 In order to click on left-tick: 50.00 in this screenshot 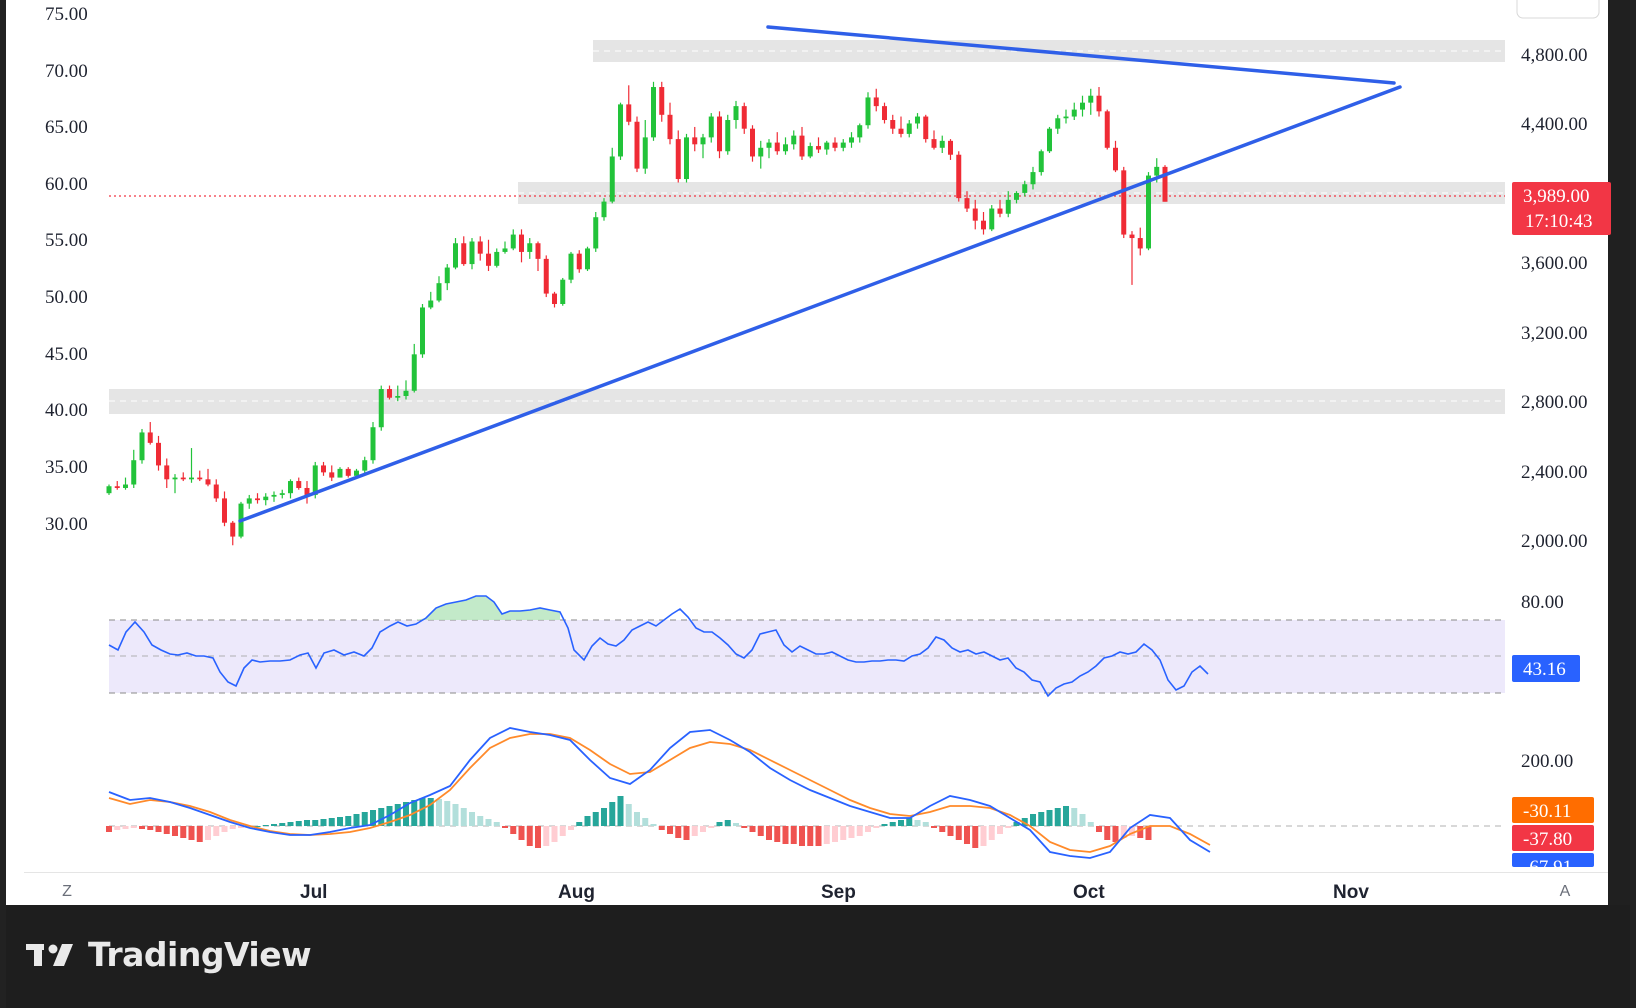, I will do `click(66, 297)`.